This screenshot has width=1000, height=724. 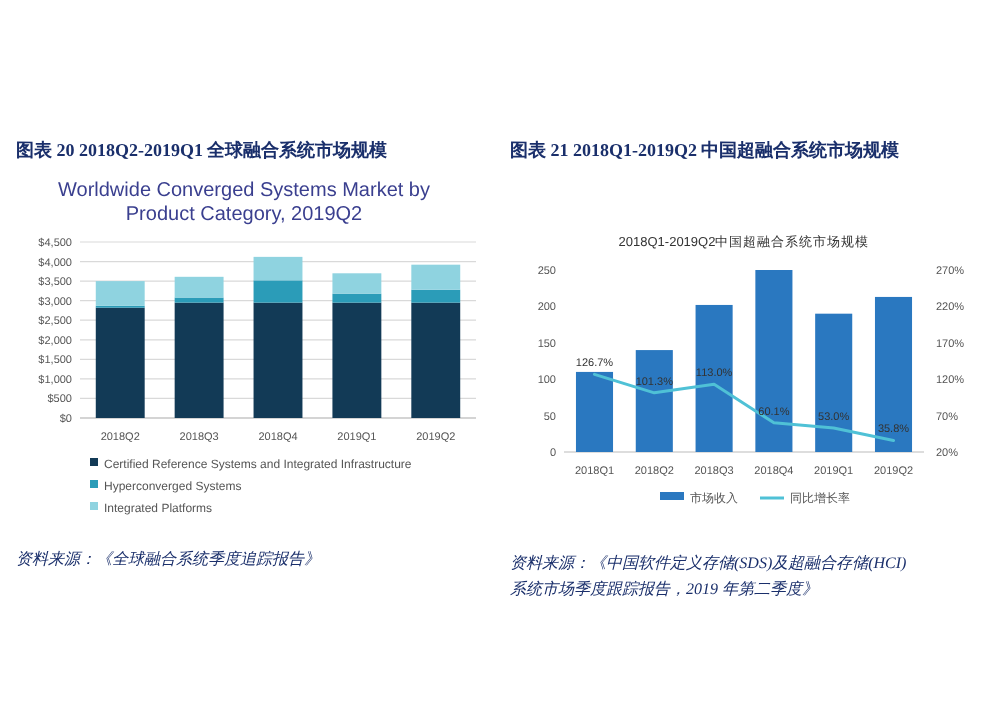 I want to click on text: 资料来源：《中国软件定义存储(SDS)及超融合存储(HCI)系统市场季度跟踪报告，2019 年第二季度》, so click(x=709, y=576).